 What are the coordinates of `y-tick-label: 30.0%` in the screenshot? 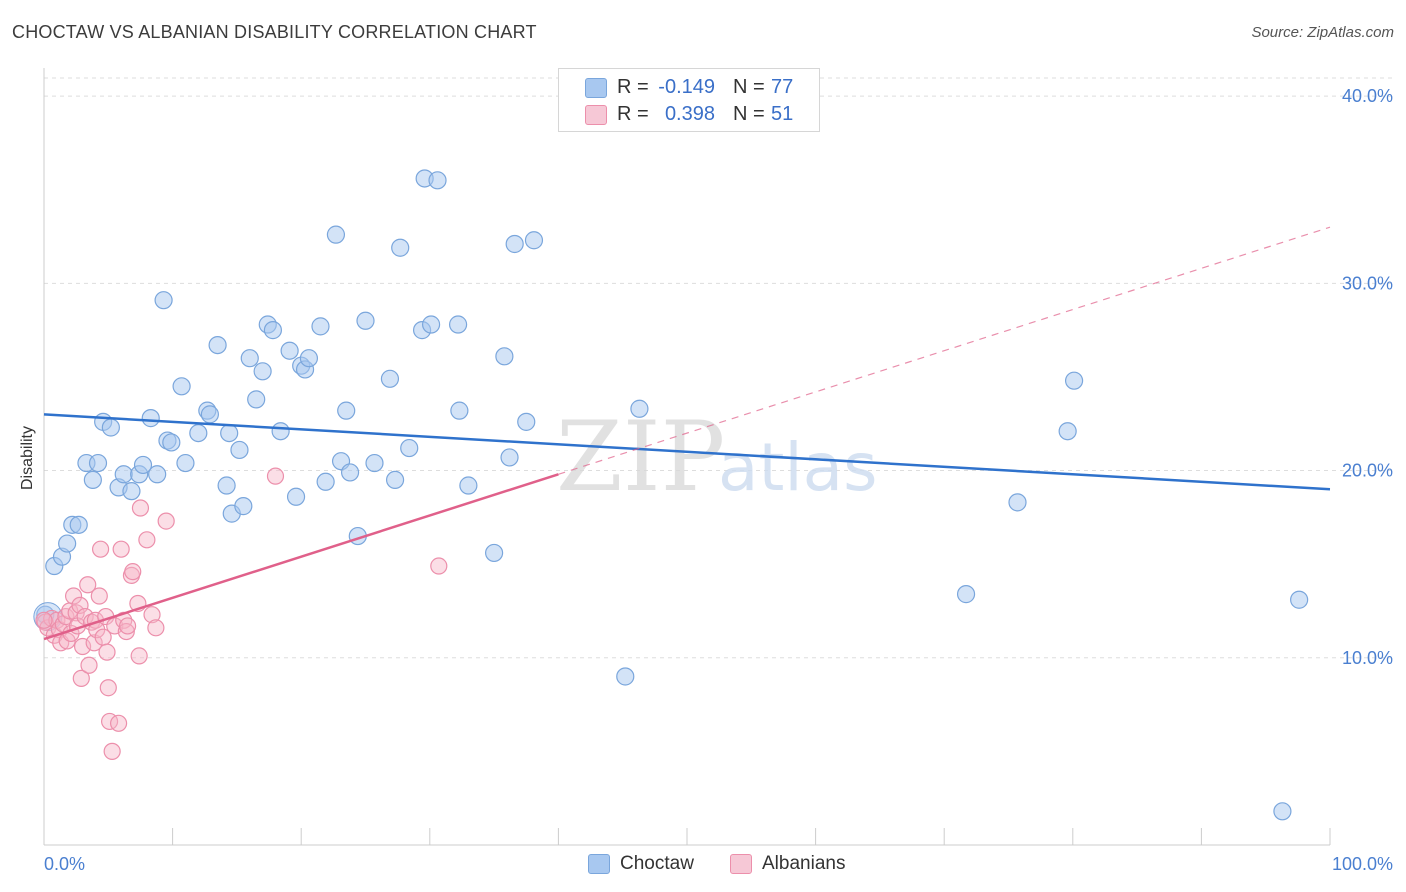 It's located at (1367, 283).